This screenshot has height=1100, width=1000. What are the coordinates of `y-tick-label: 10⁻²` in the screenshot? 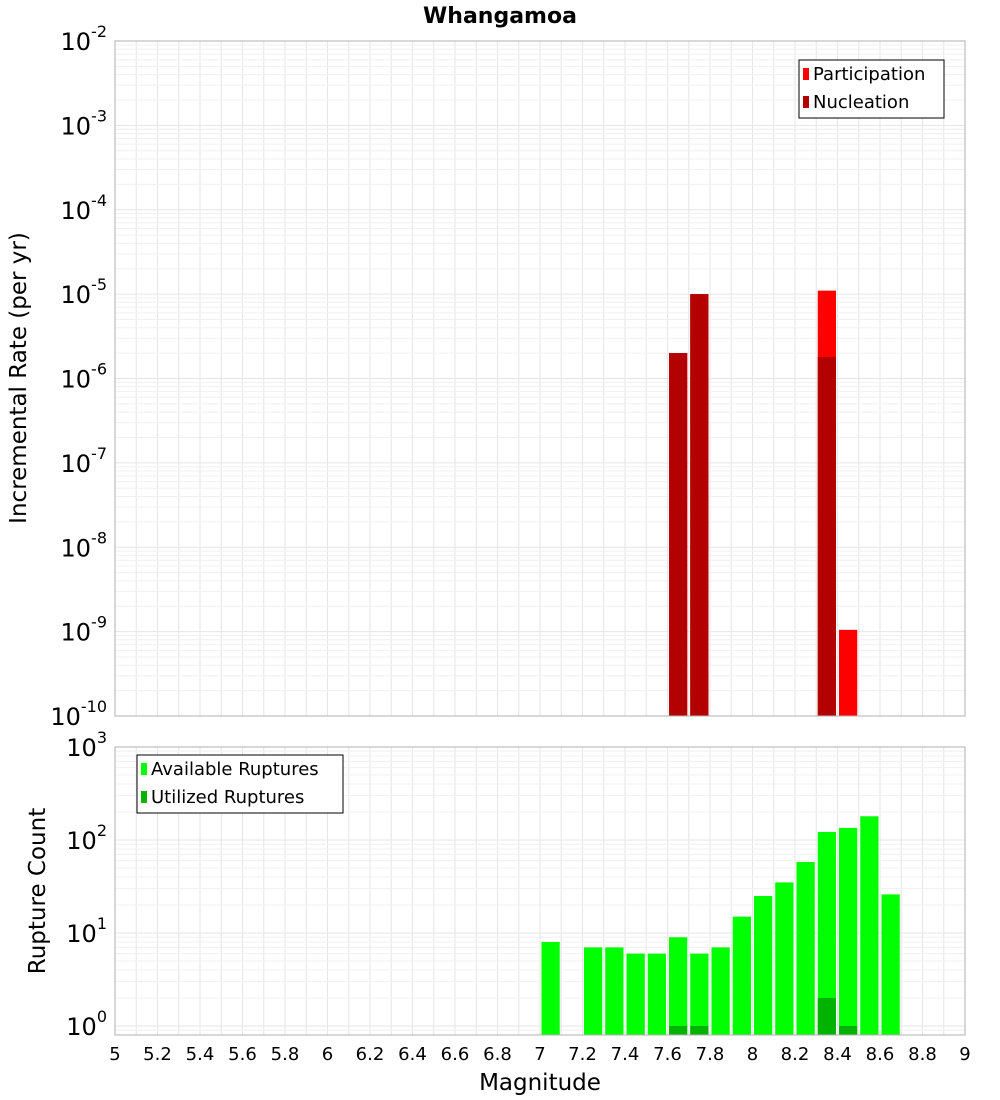 It's located at (84, 39).